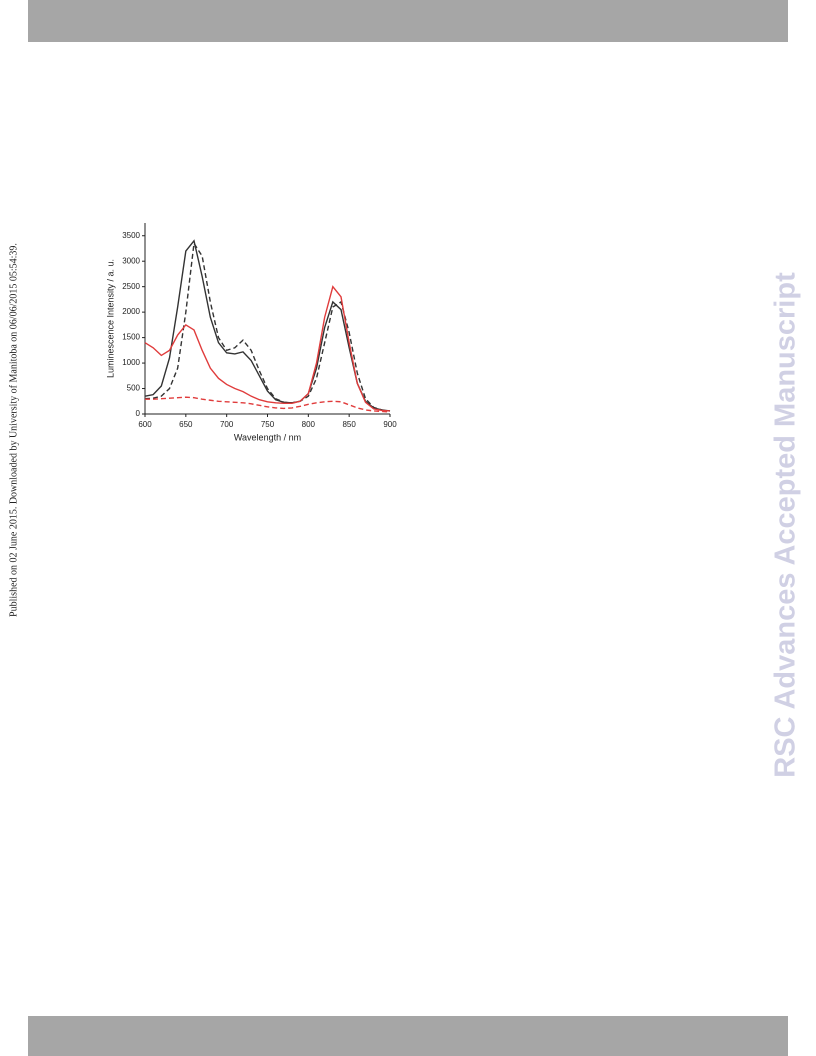  I want to click on x-tick-label: 700, so click(227, 424).